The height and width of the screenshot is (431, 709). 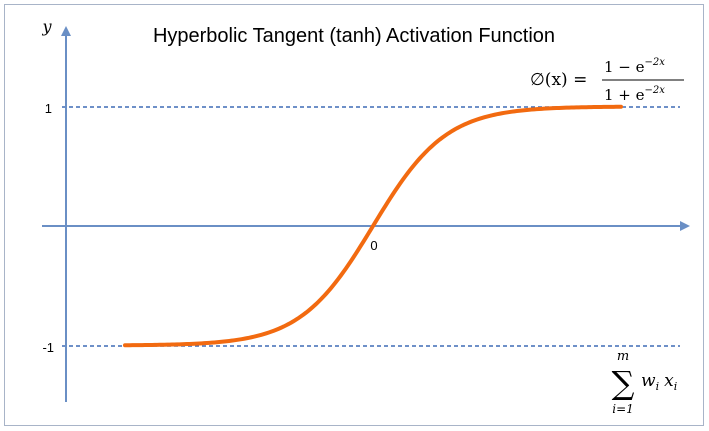 I want to click on formula-denominator-base: 1 + e, so click(x=624, y=95).